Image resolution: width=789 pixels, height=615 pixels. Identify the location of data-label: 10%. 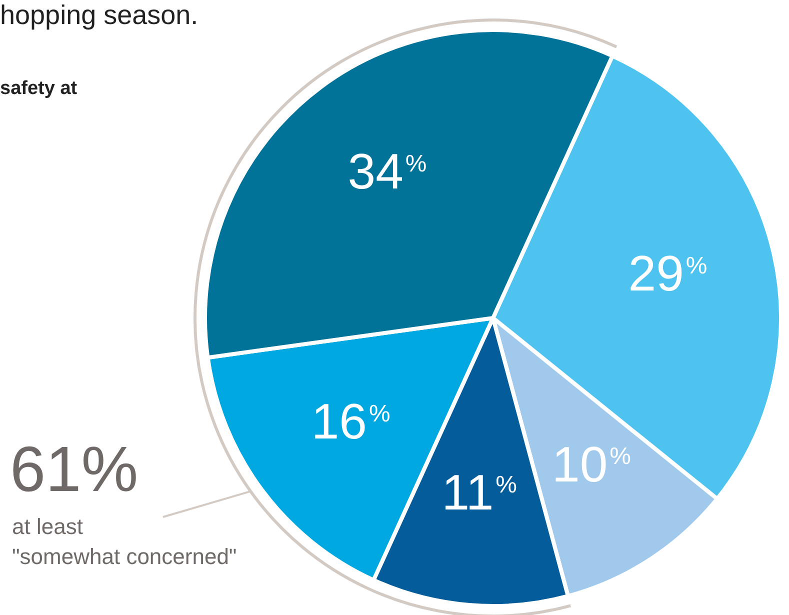
(591, 464).